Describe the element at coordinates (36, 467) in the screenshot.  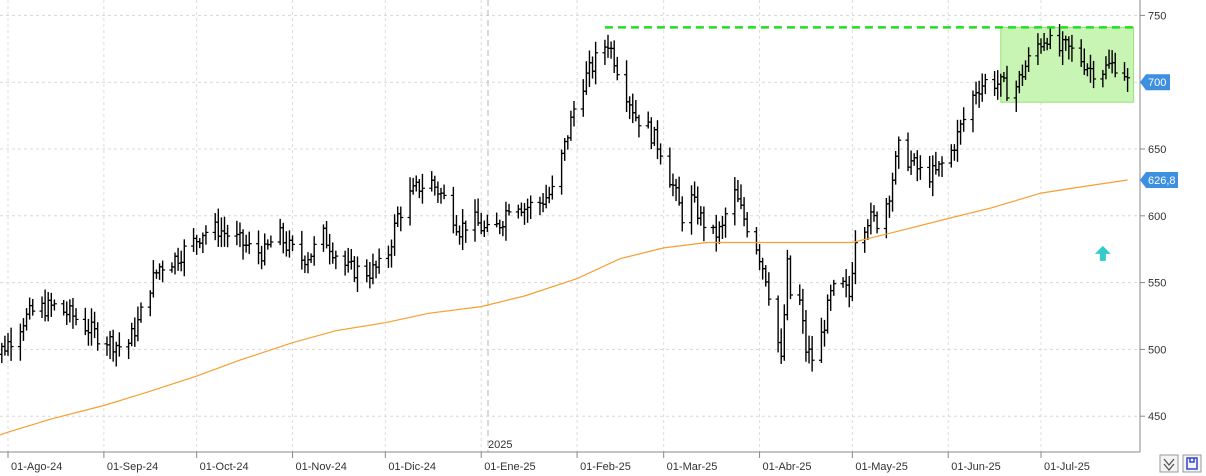
I see `x-tick-label: 01-Ago-24` at that location.